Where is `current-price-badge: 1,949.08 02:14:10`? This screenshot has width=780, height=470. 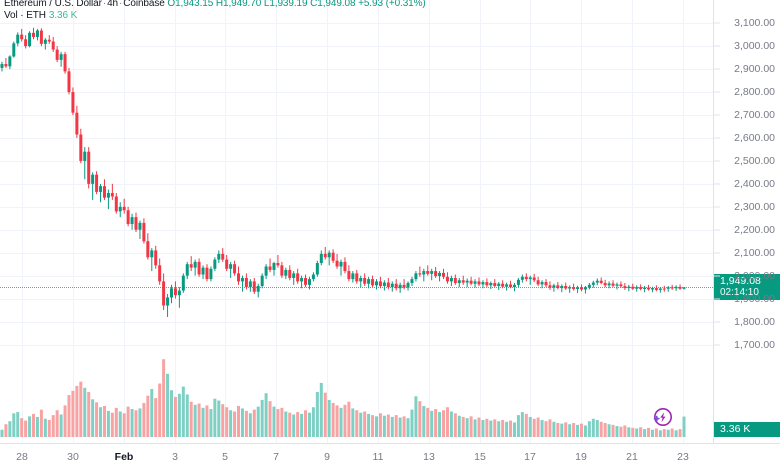
current-price-badge: 1,949.08 02:14:10 is located at coordinates (747, 287).